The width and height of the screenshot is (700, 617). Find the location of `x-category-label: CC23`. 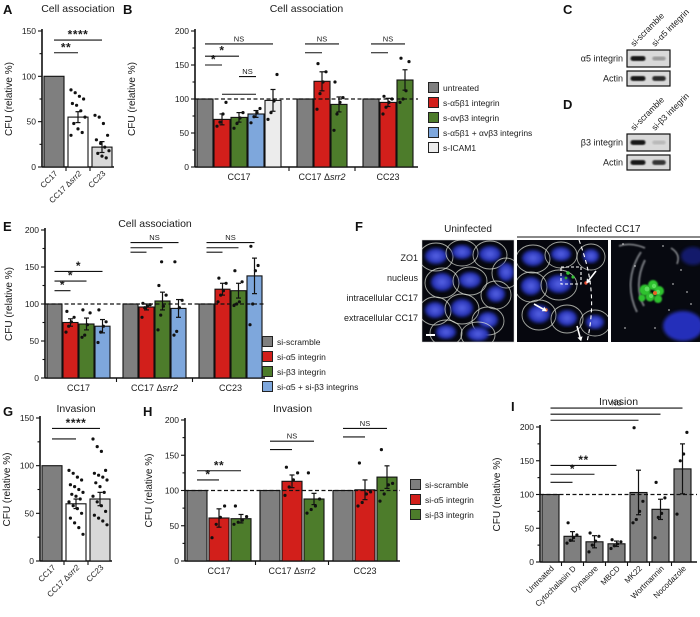

x-category-label: CC23 is located at coordinates (387, 177).